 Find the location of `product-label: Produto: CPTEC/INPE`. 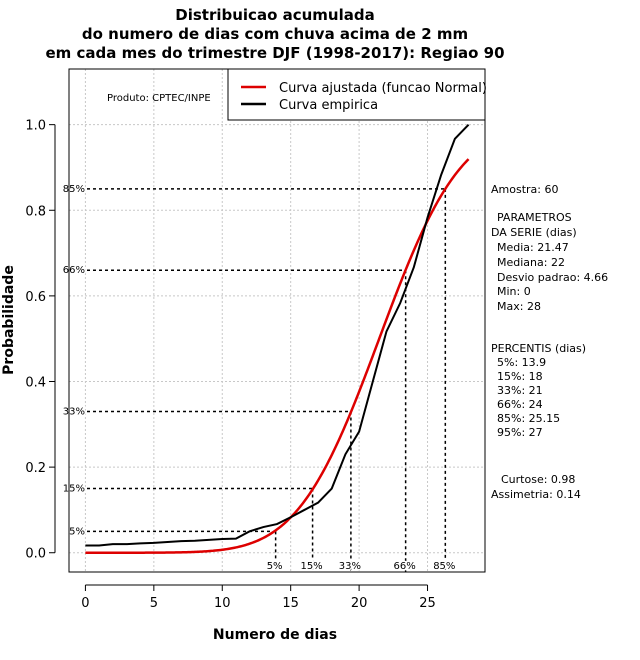

product-label: Produto: CPTEC/INPE is located at coordinates (159, 98).